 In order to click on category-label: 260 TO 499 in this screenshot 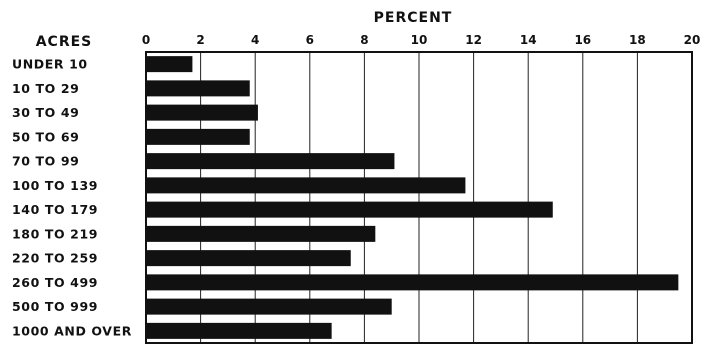, I will do `click(55, 282)`.